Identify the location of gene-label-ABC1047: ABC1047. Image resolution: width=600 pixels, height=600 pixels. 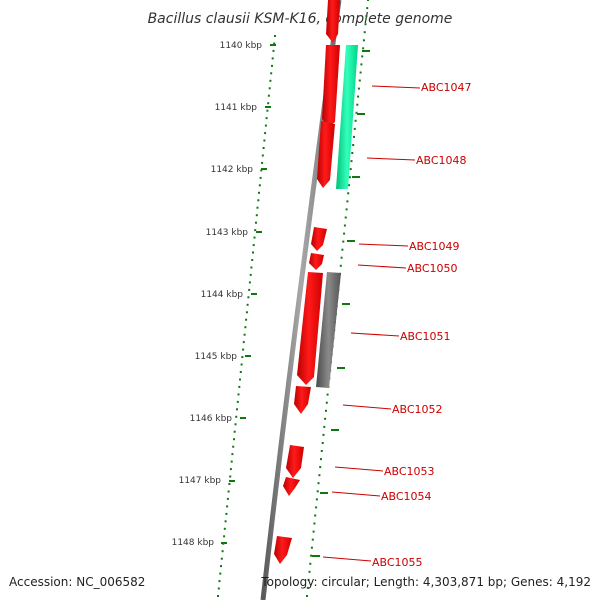
(421, 87).